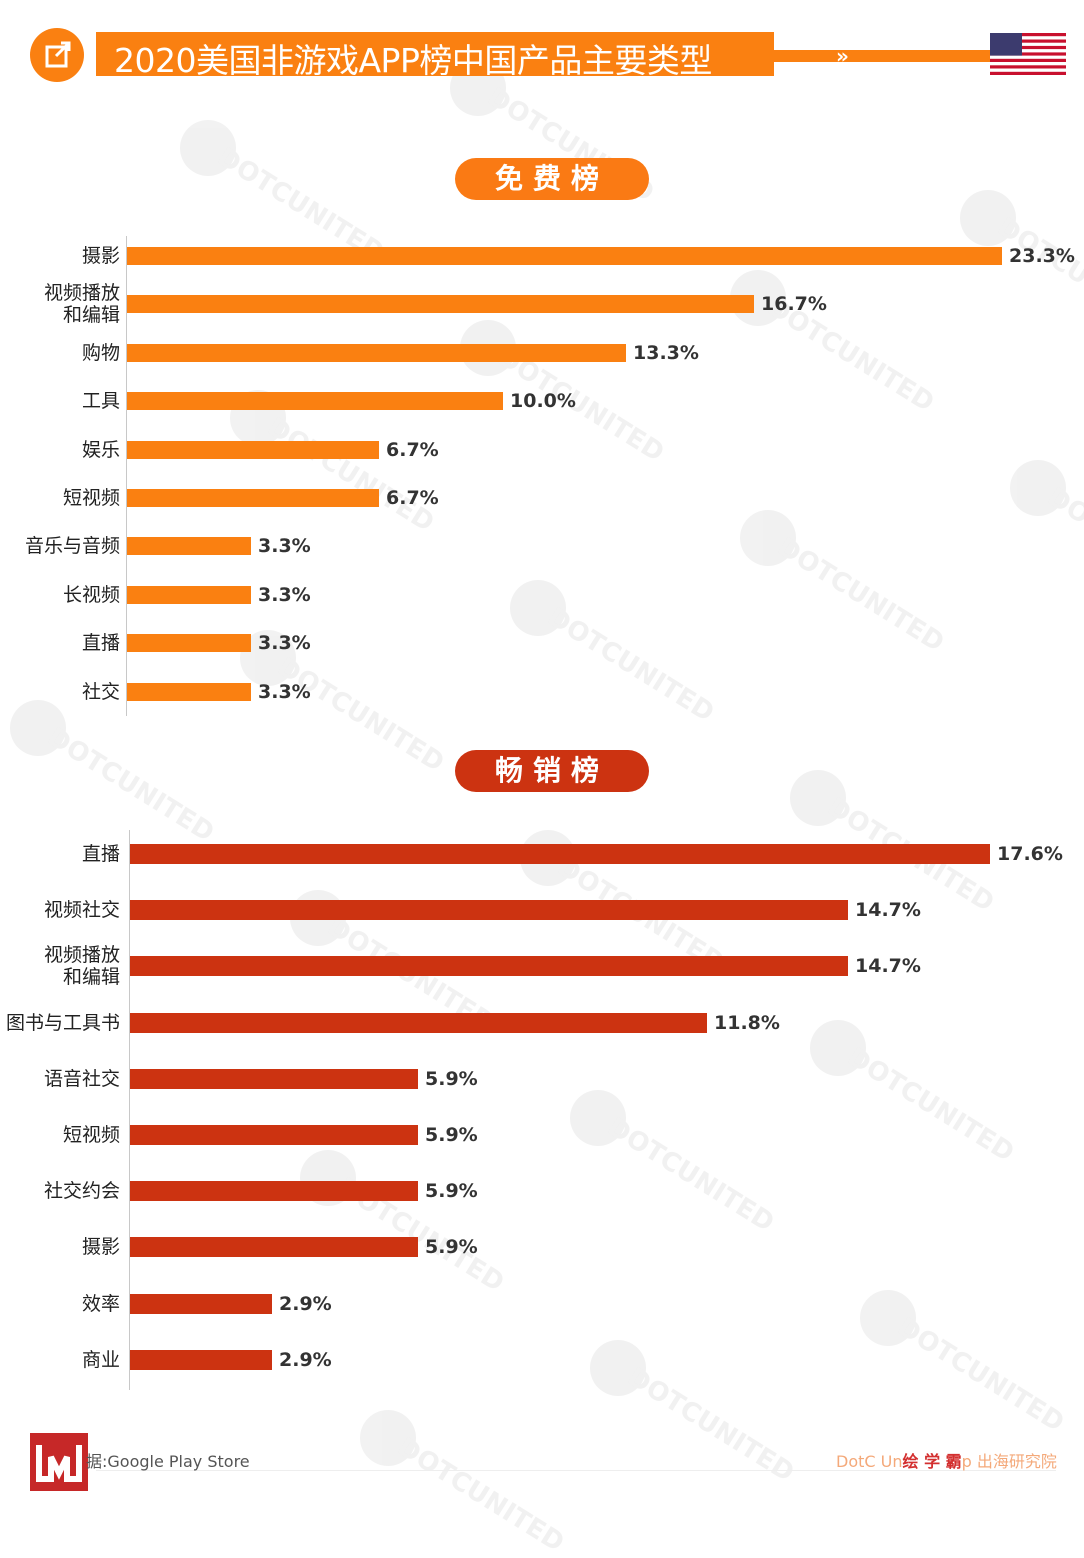  What do you see at coordinates (100, 401) in the screenshot?
I see `category-label: 工具` at bounding box center [100, 401].